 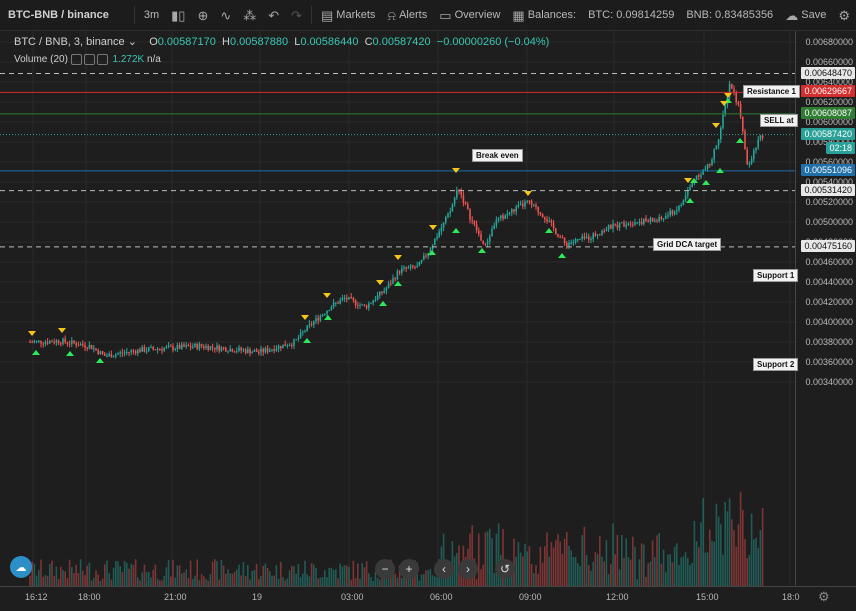 I want to click on legend-symbol: BTC / BNB, 3, binance, so click(x=69, y=42).